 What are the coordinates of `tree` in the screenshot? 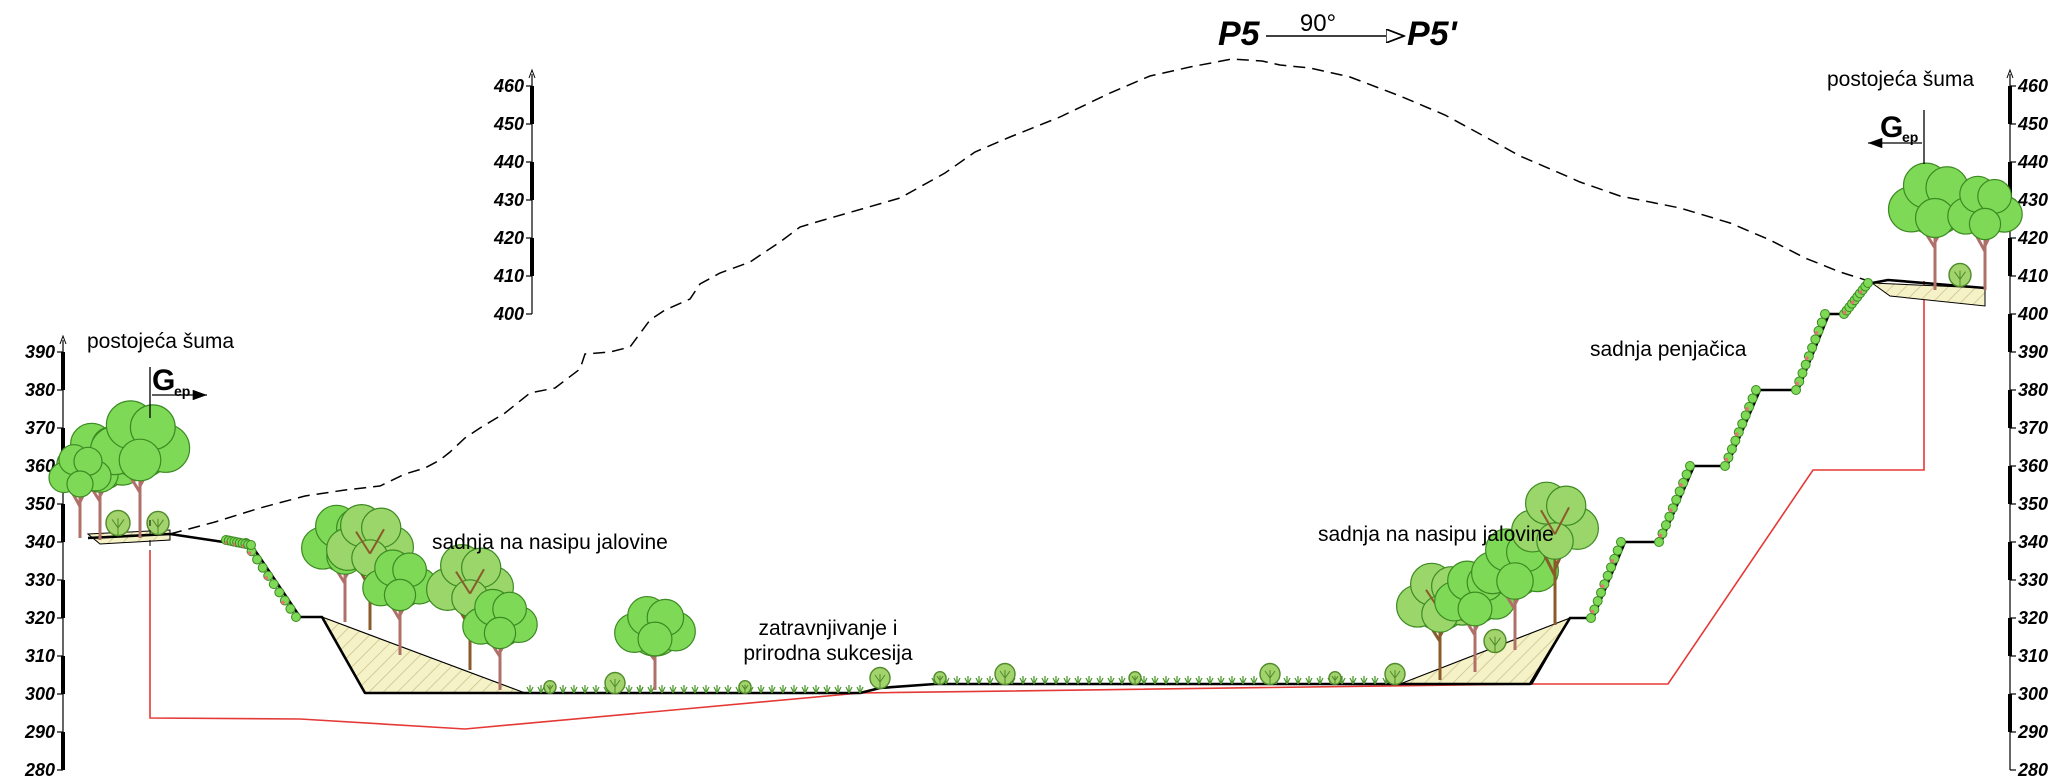 It's located at (80, 491).